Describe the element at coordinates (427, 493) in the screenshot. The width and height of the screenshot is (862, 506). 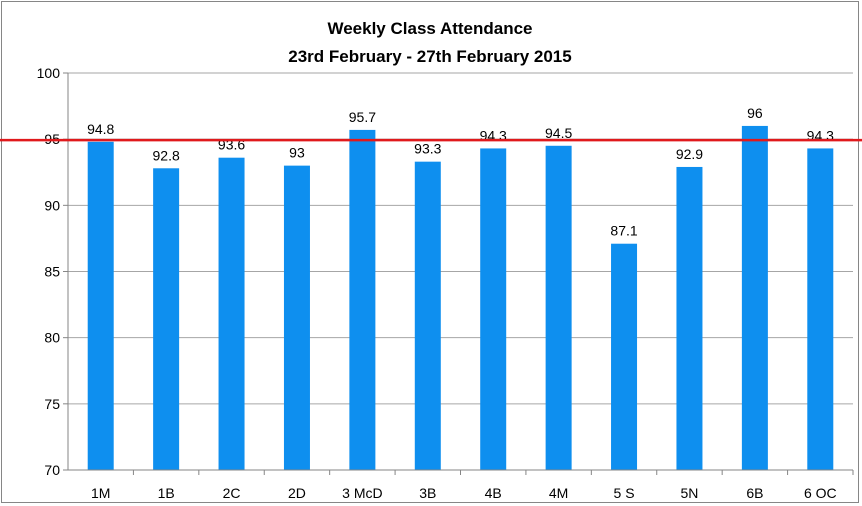
I see `x-tick-label: 3B` at that location.